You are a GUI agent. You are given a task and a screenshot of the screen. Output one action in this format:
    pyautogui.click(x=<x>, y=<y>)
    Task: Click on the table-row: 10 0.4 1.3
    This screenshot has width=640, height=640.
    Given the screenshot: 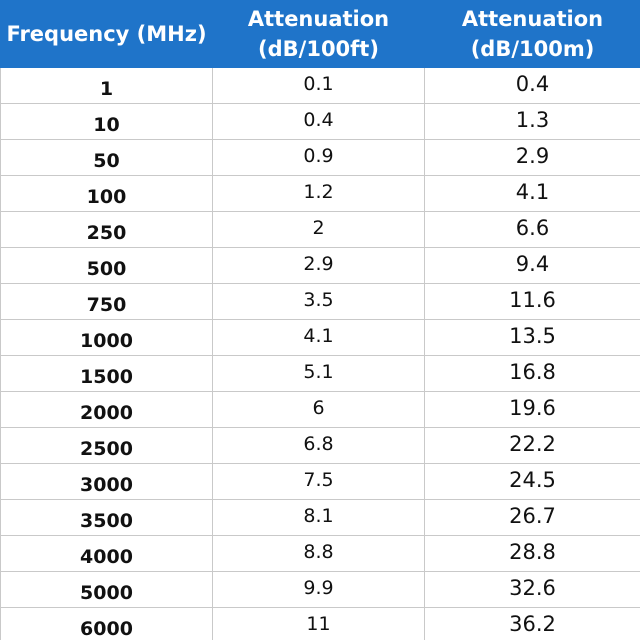 What is the action you would take?
    pyautogui.click(x=320, y=121)
    